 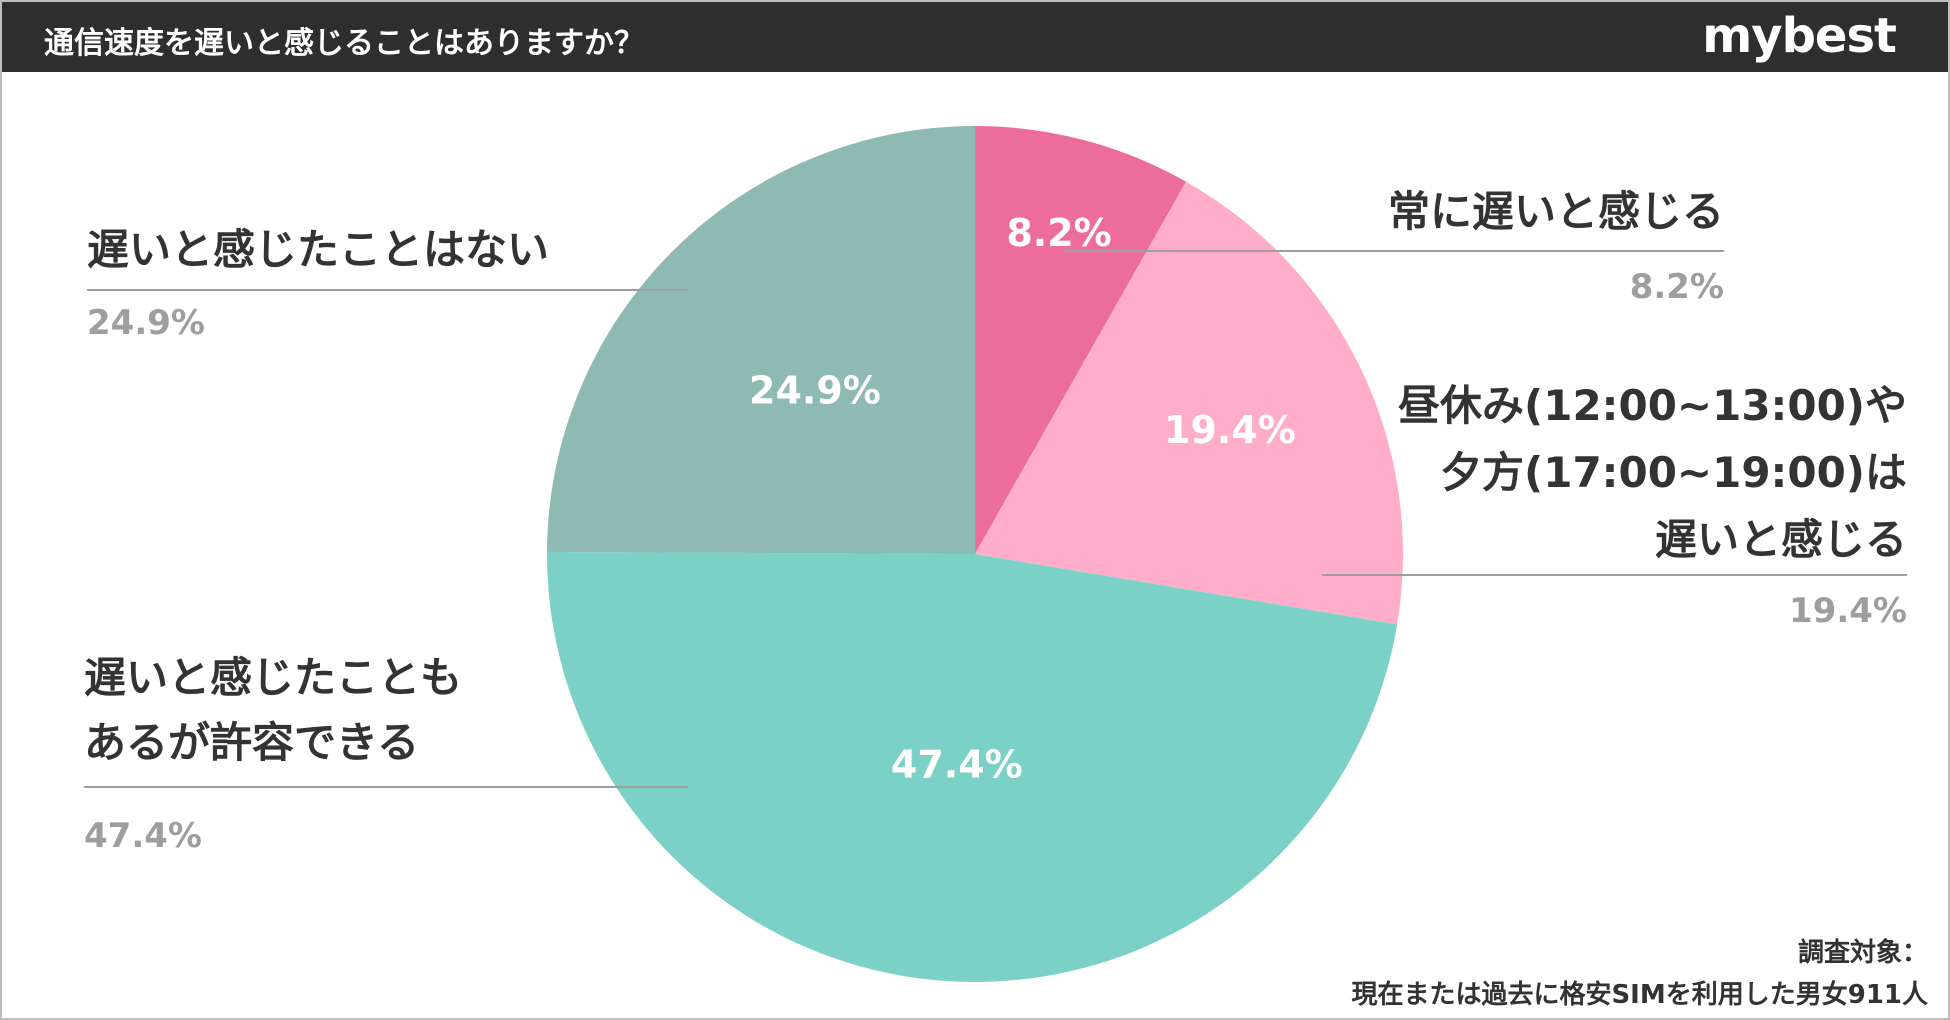 What do you see at coordinates (318, 249) in the screenshot?
I see `category-label-3-line-0: 遅いと感じたことはない` at bounding box center [318, 249].